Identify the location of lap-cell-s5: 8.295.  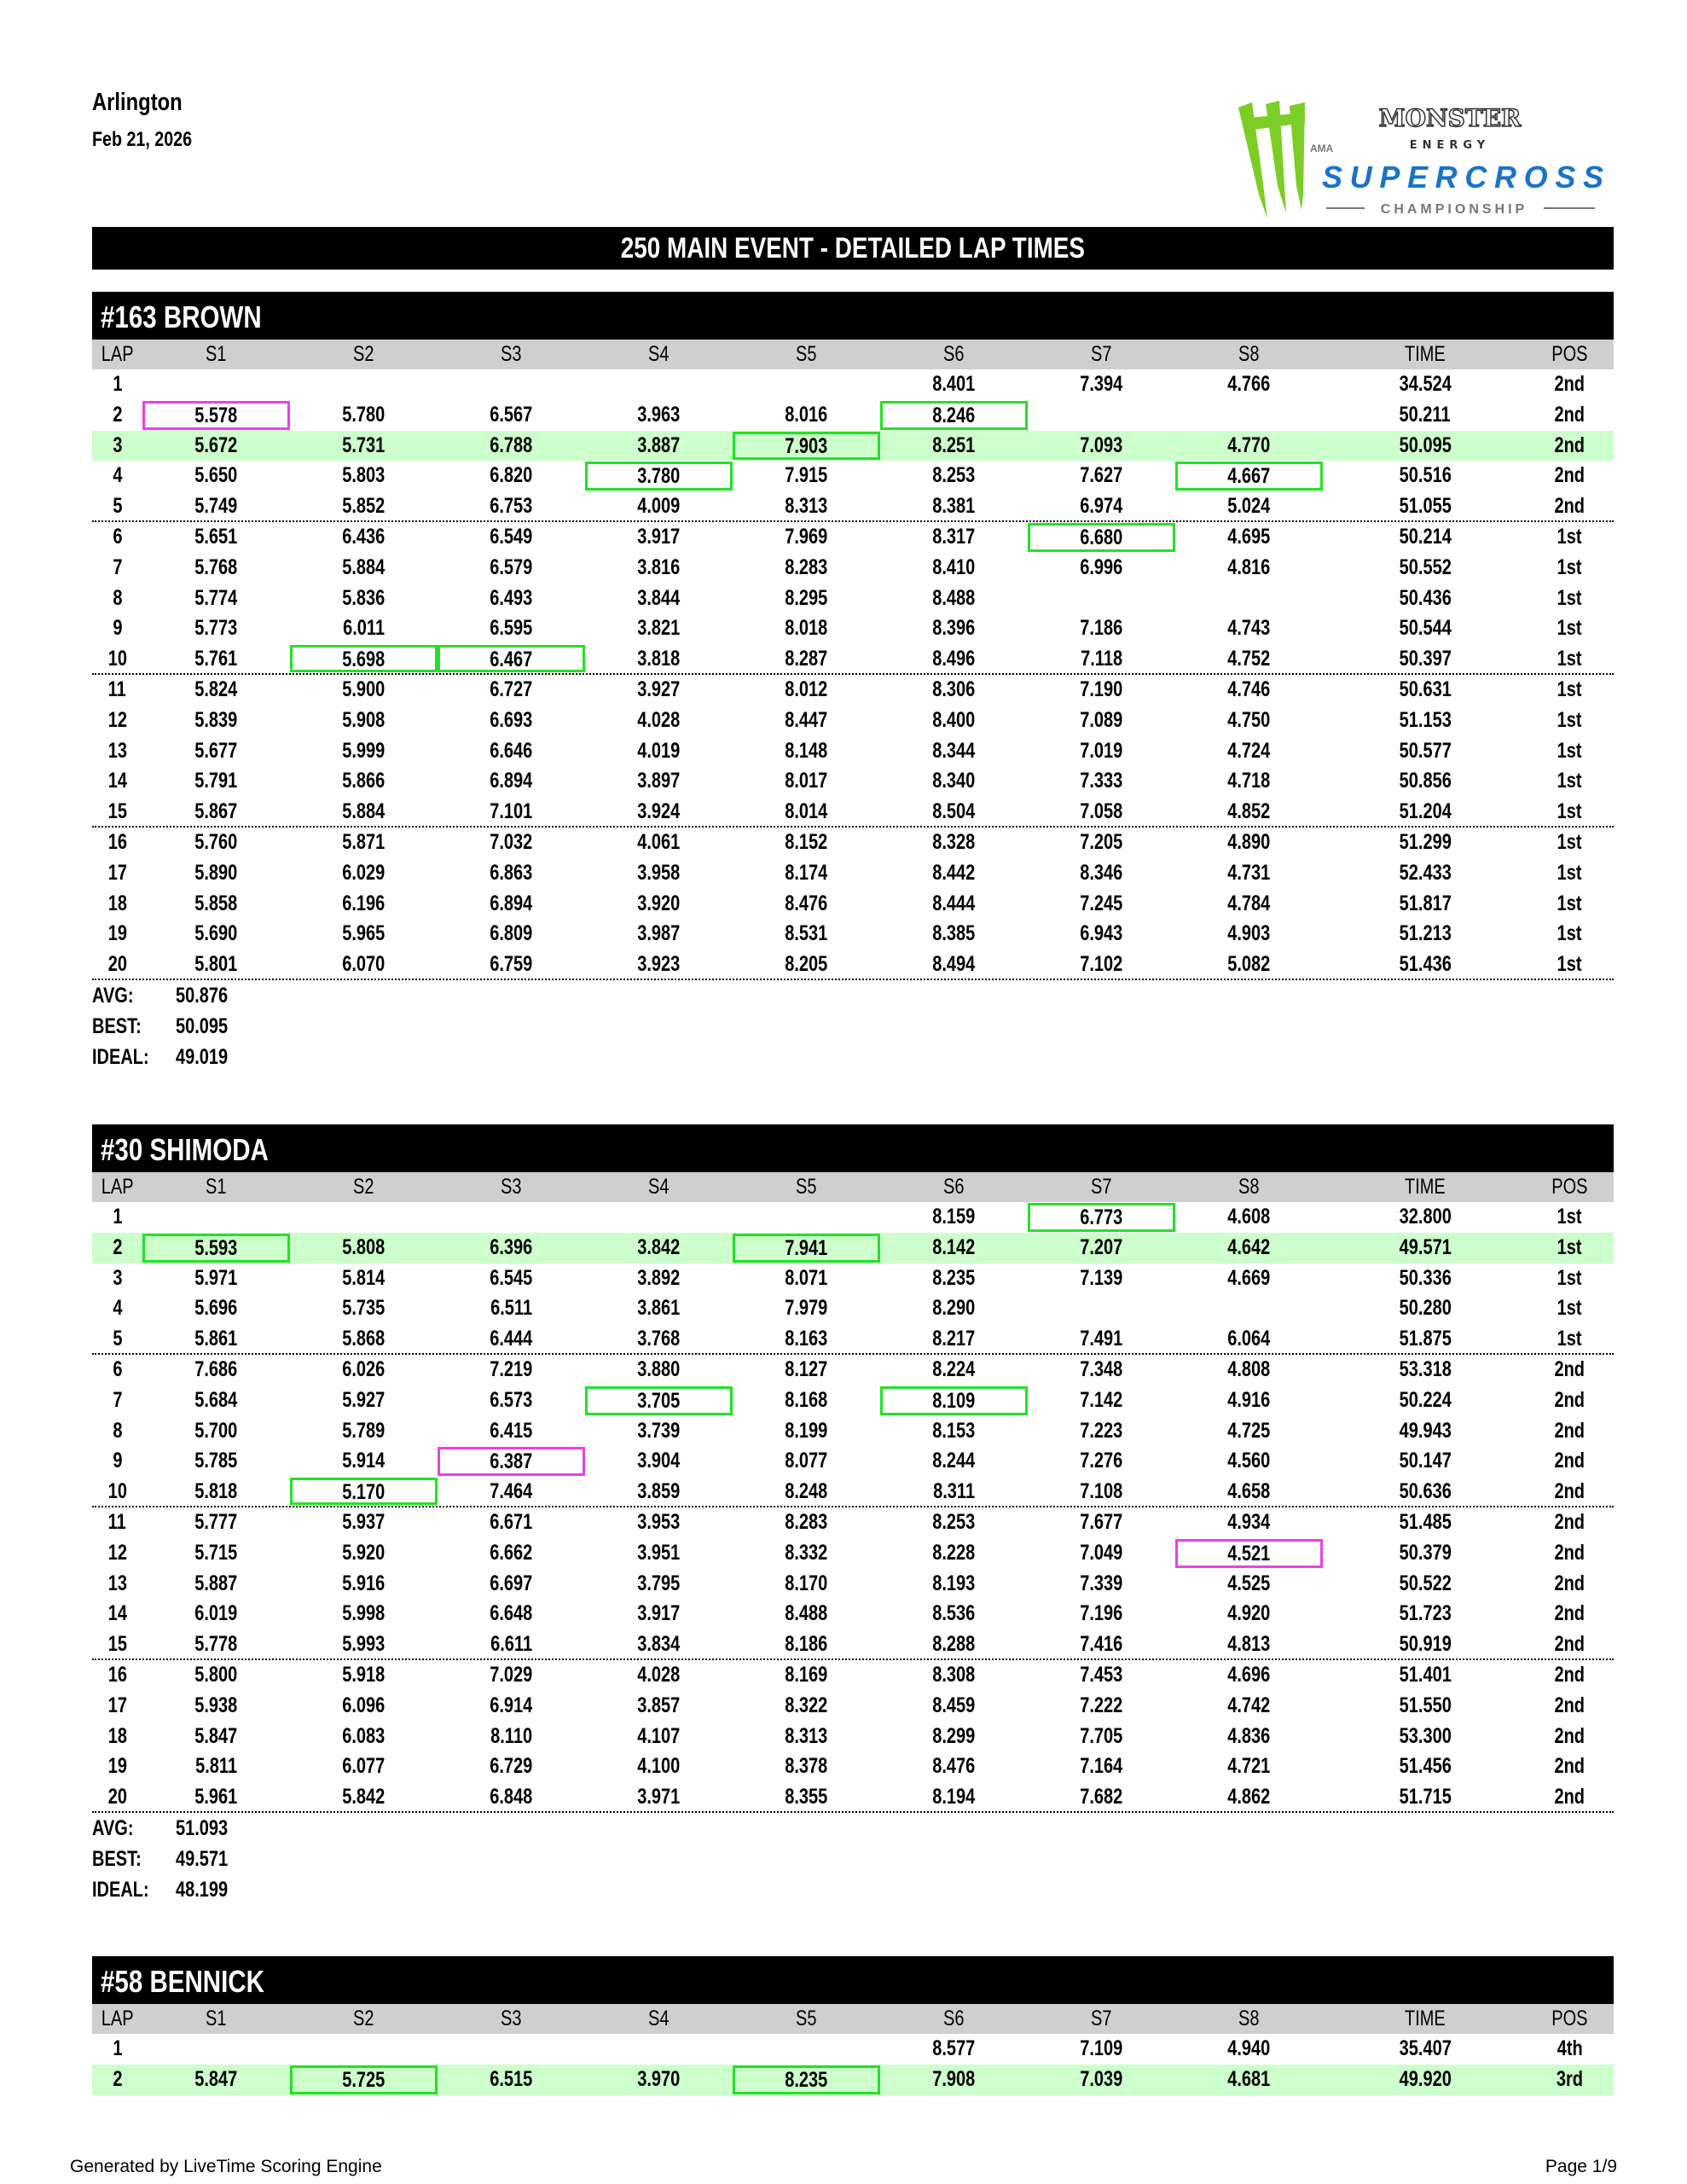
(806, 597).